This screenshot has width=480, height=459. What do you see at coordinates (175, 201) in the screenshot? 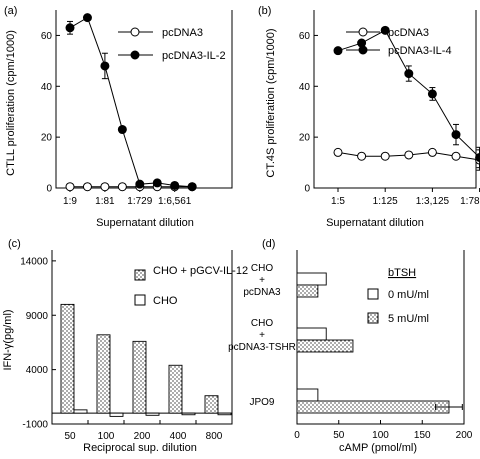
I see `panel-a-x-tick-label: 1:6,561` at bounding box center [175, 201].